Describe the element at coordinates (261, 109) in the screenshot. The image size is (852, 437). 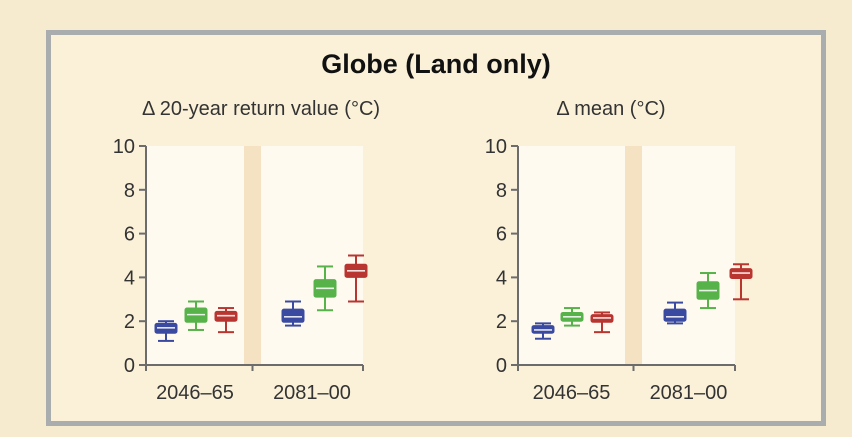
I see `panel-title: Δ 20-year return value (°C)` at that location.